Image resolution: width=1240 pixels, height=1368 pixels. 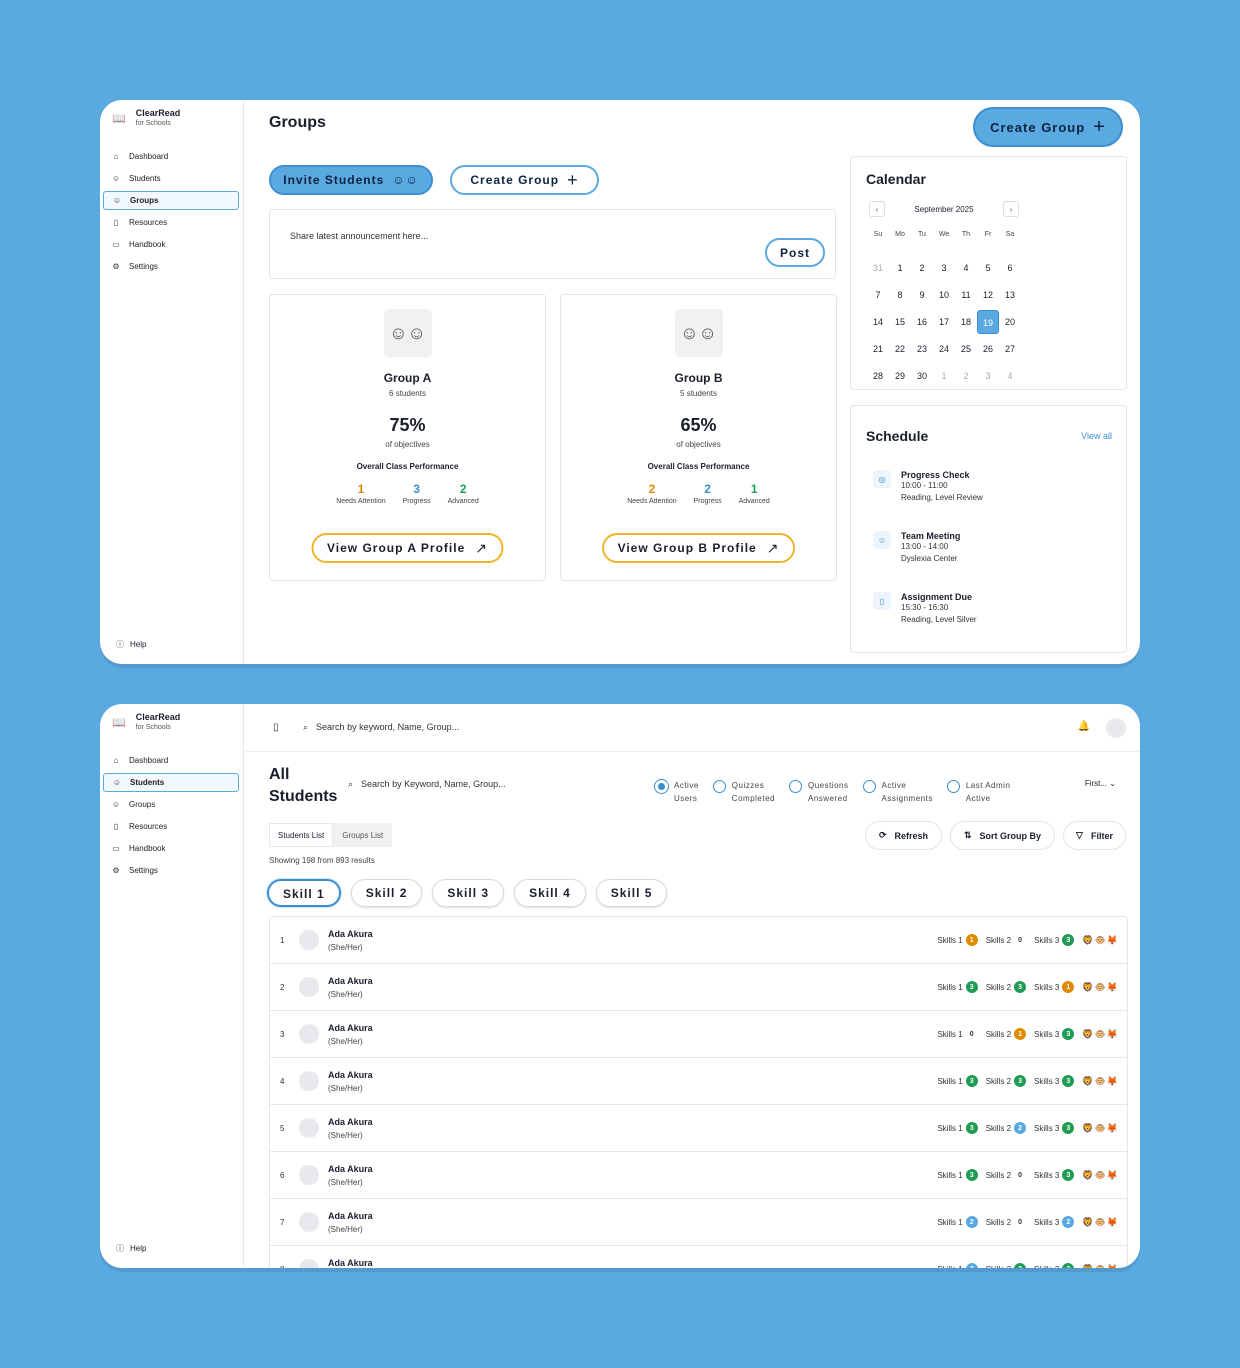 I want to click on calendar-day: 6, so click(x=1010, y=268).